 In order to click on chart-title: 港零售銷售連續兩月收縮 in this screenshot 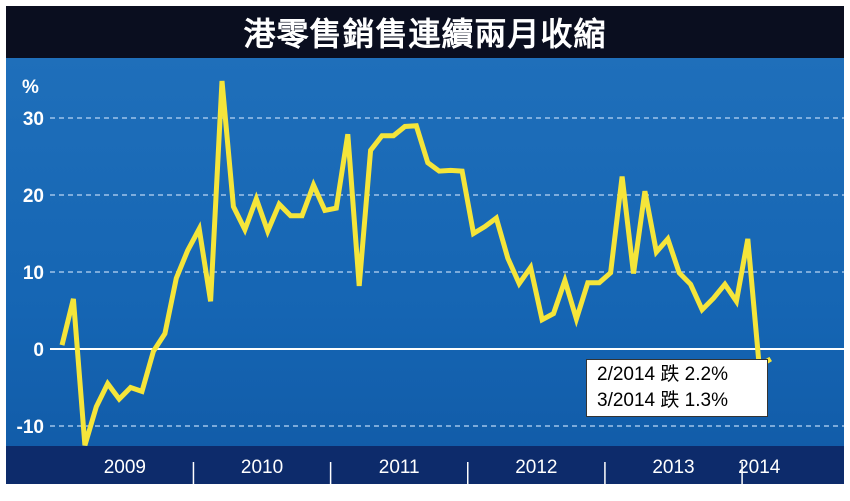, I will do `click(425, 32)`.